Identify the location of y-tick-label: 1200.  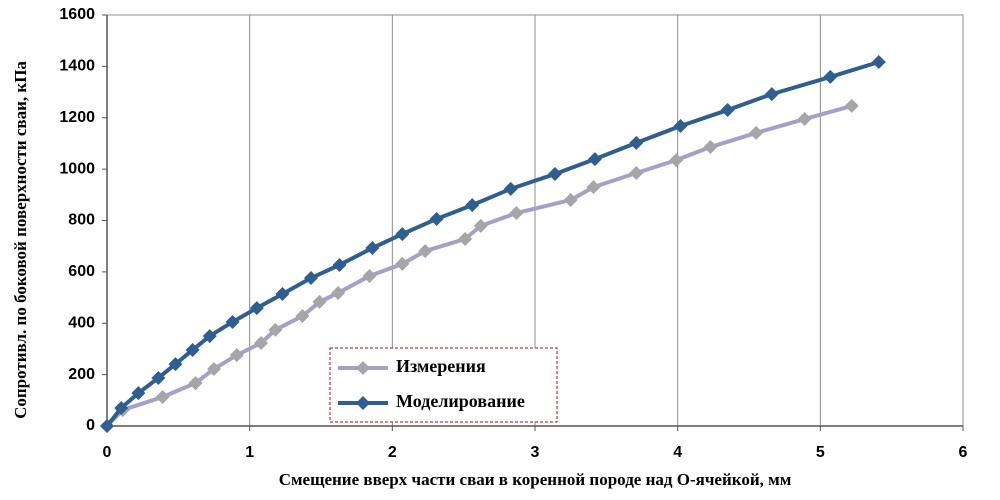
(77, 117).